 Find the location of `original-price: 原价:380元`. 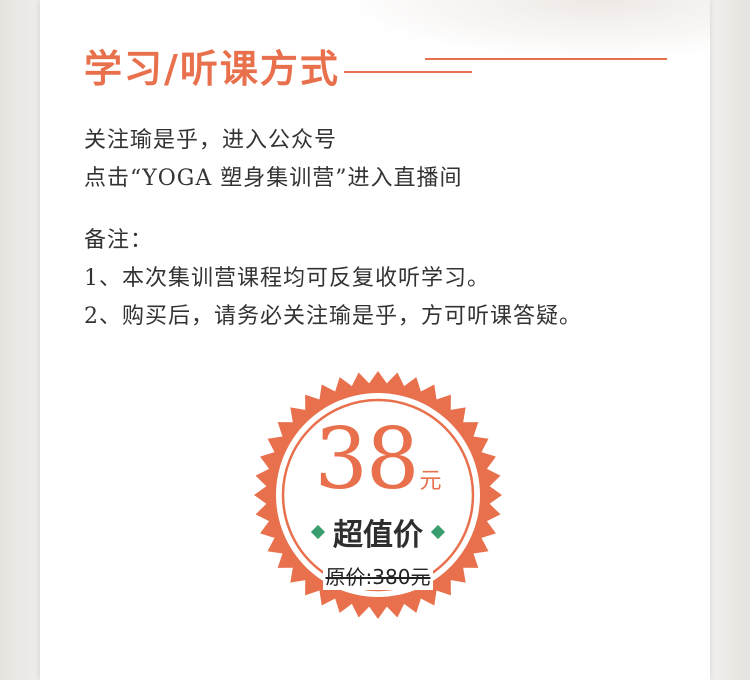

original-price: 原价:380元 is located at coordinates (378, 575).